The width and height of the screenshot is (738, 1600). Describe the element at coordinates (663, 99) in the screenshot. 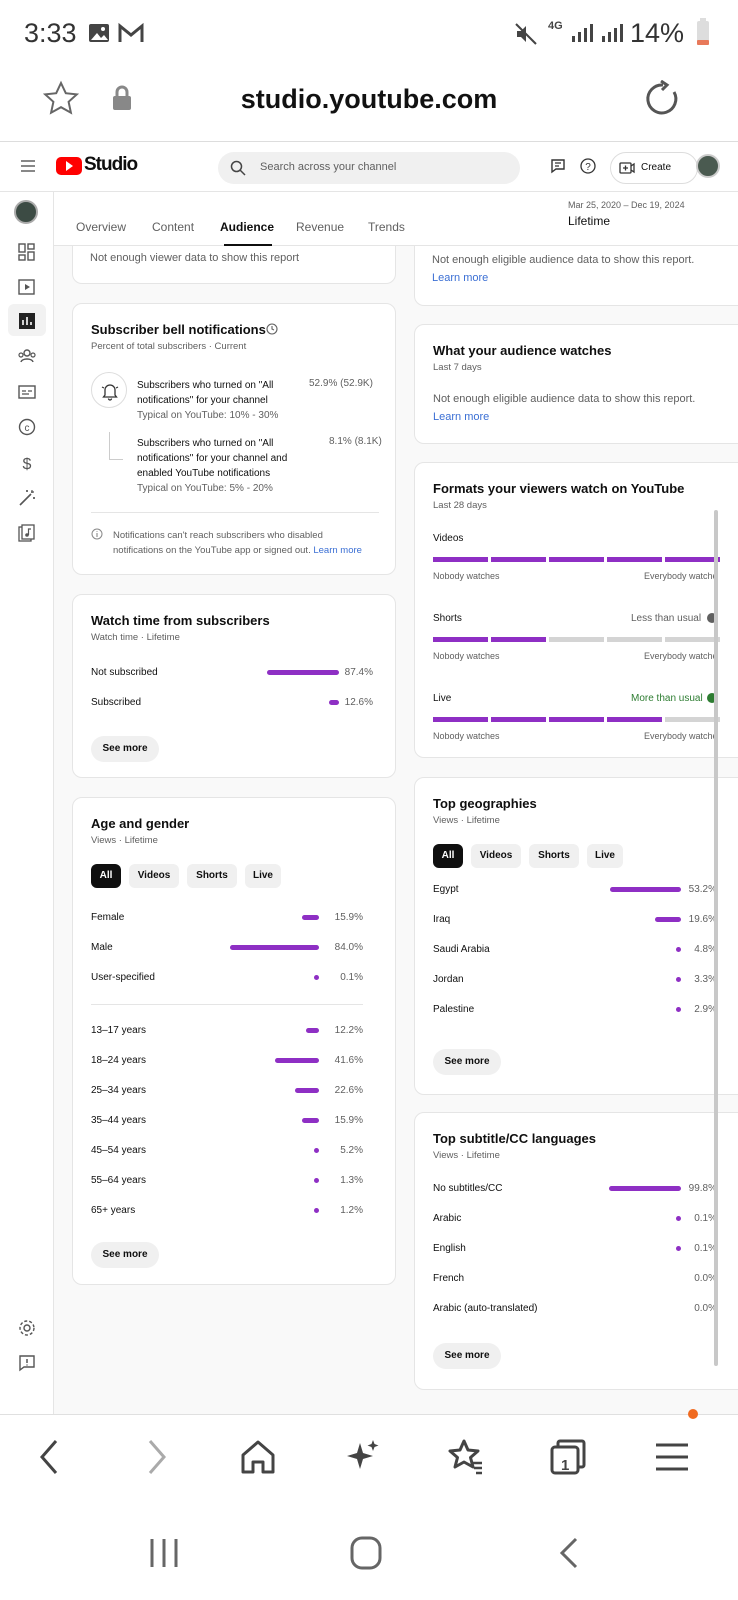

I see `reload-icon` at that location.